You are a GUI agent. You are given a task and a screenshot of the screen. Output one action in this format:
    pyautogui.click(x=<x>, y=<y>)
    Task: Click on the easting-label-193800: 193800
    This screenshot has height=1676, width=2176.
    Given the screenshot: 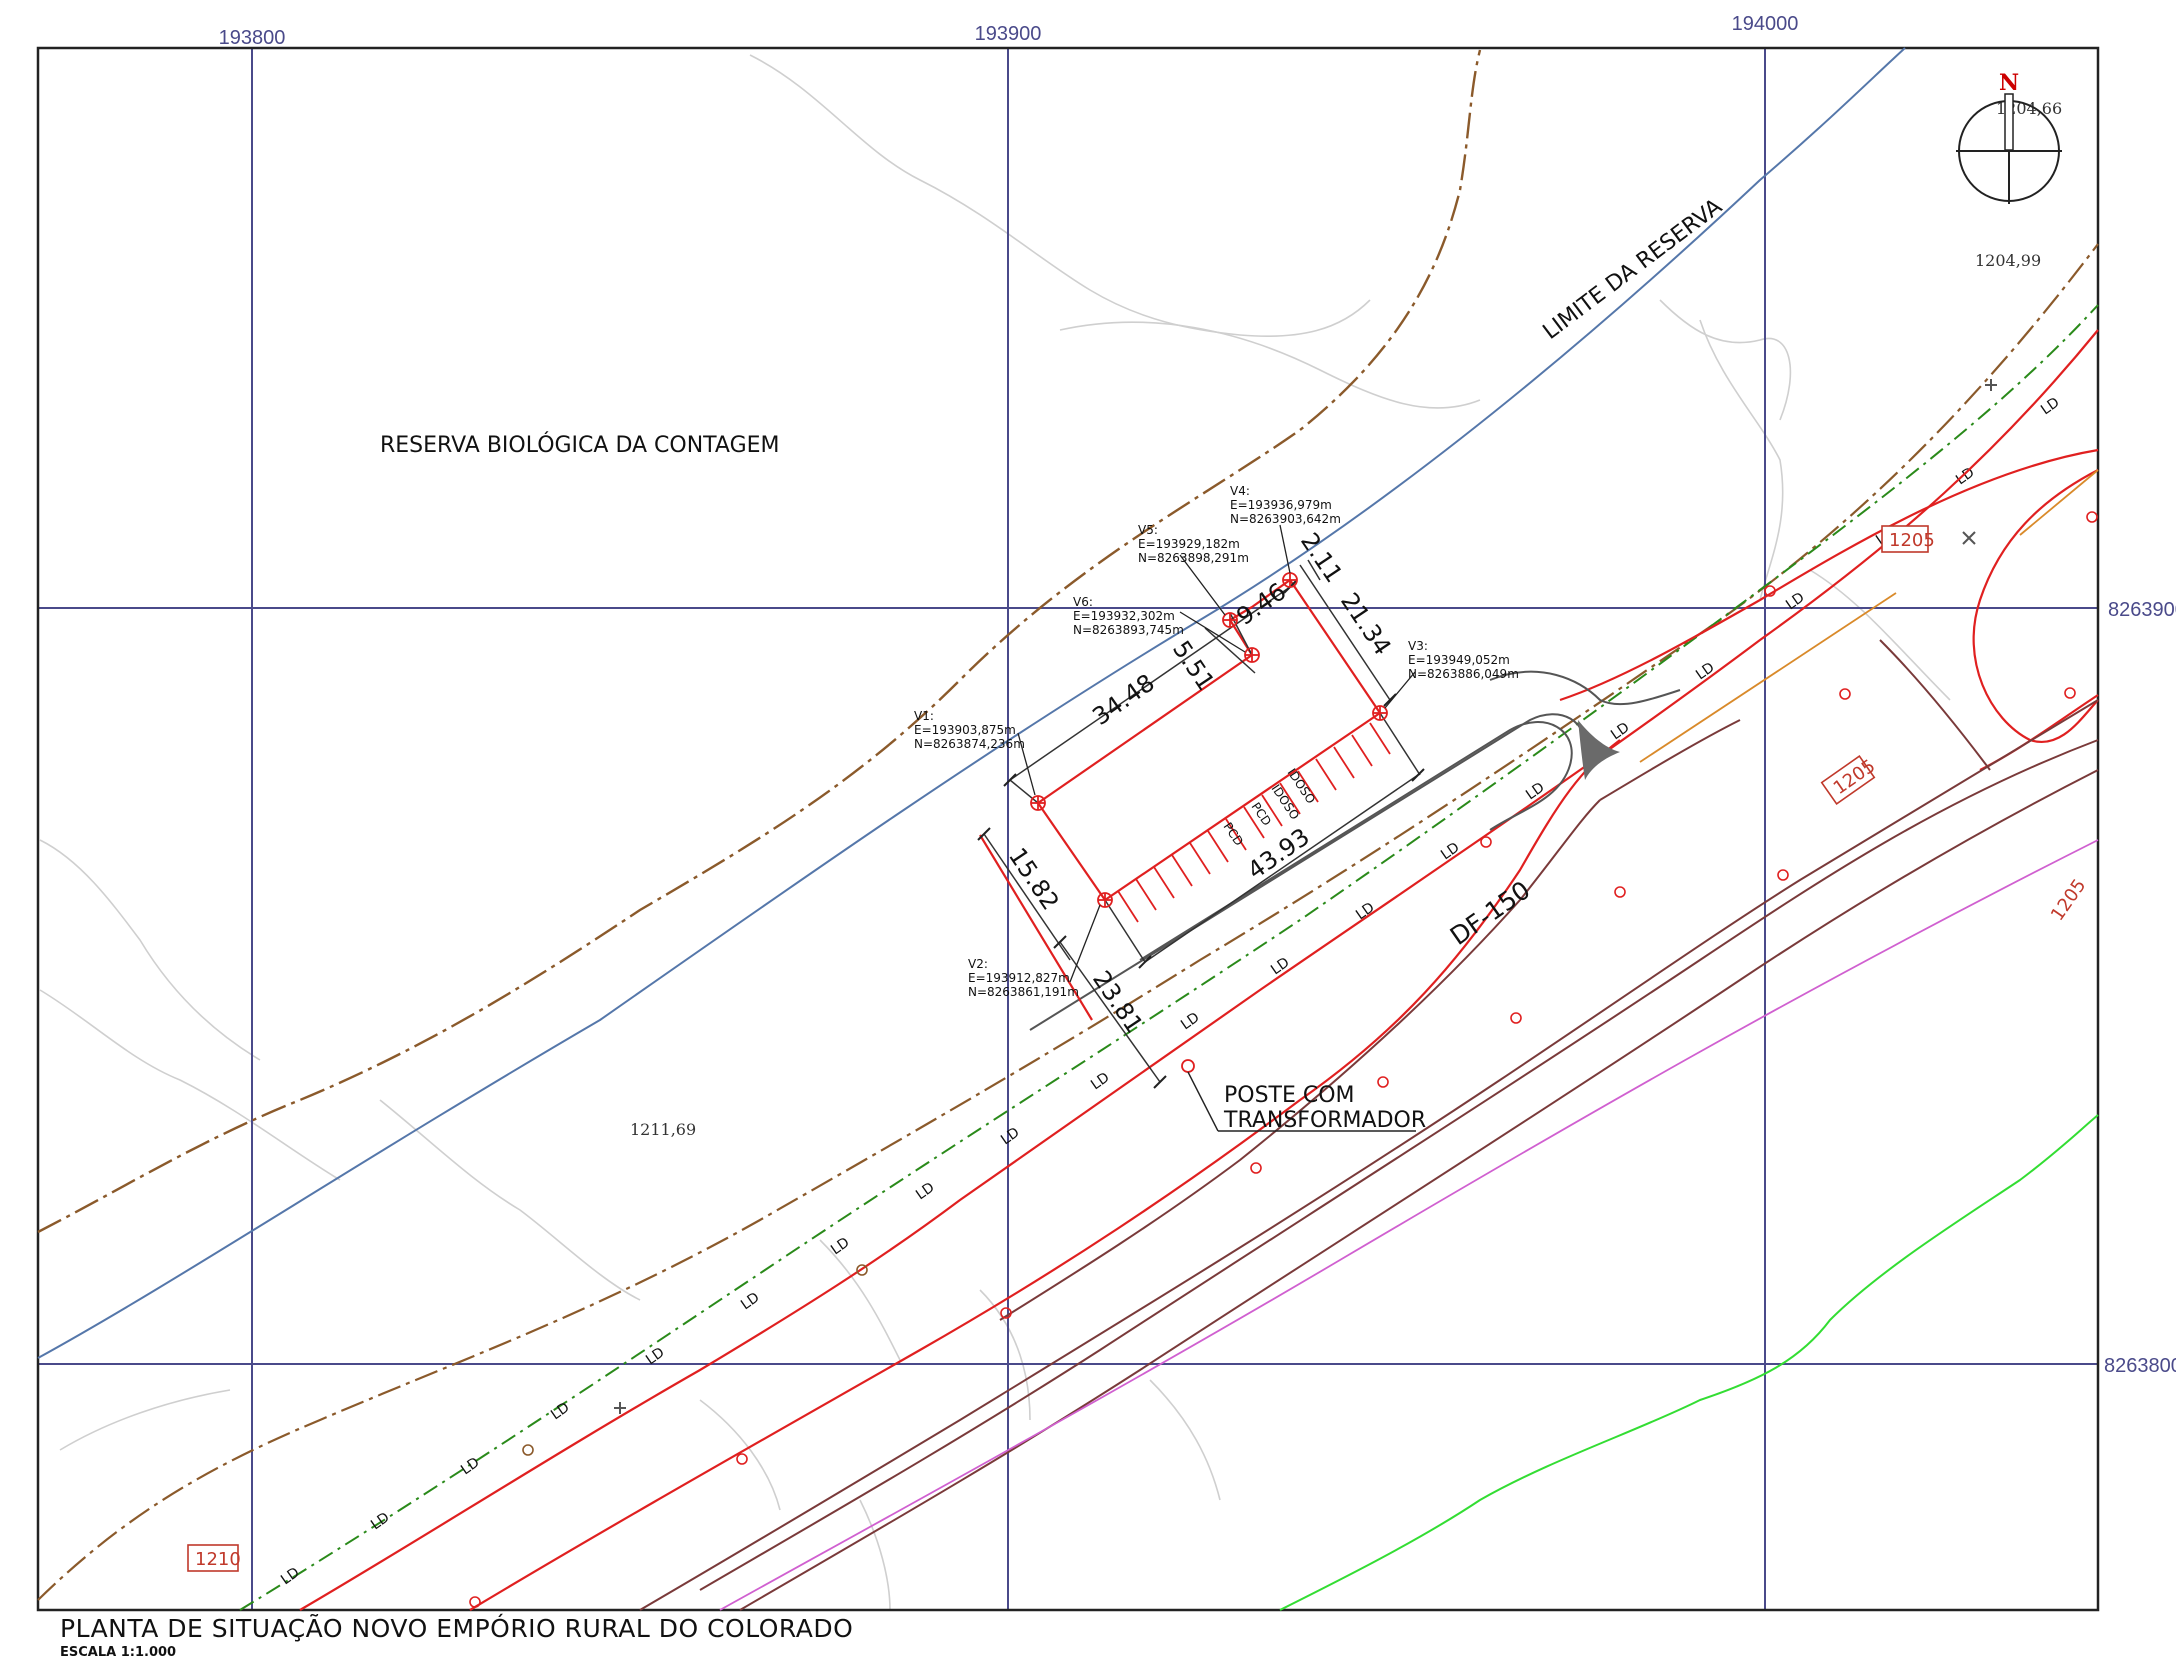 What is the action you would take?
    pyautogui.click(x=252, y=38)
    